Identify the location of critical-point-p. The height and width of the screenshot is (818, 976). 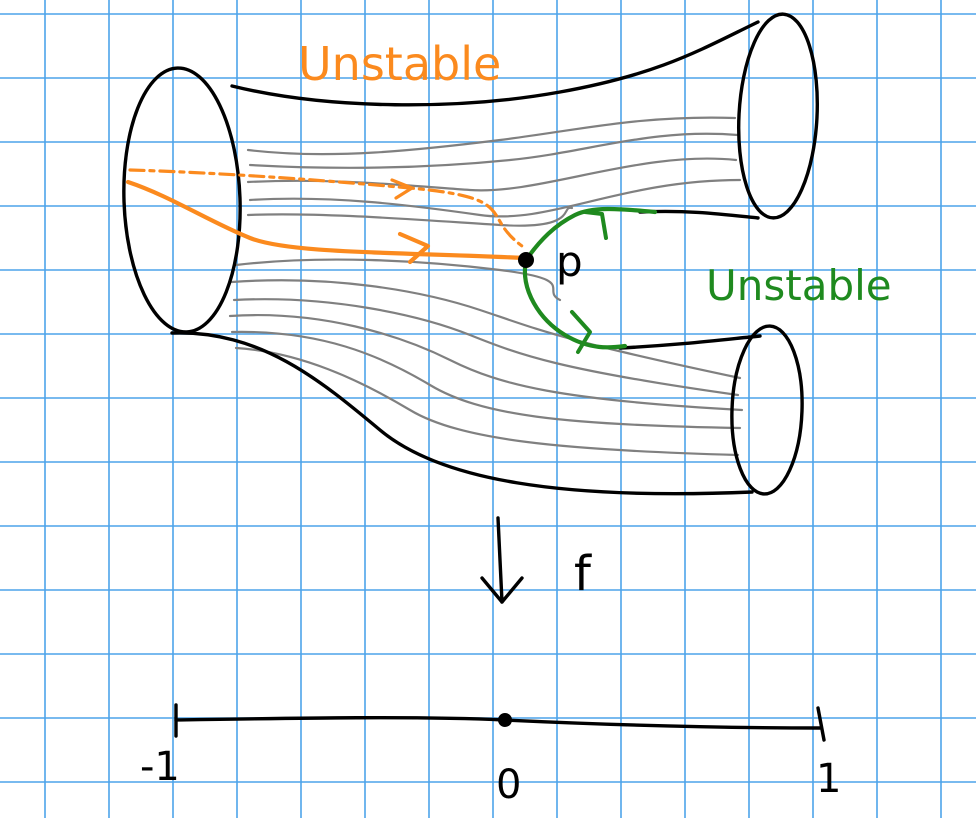
(526, 260).